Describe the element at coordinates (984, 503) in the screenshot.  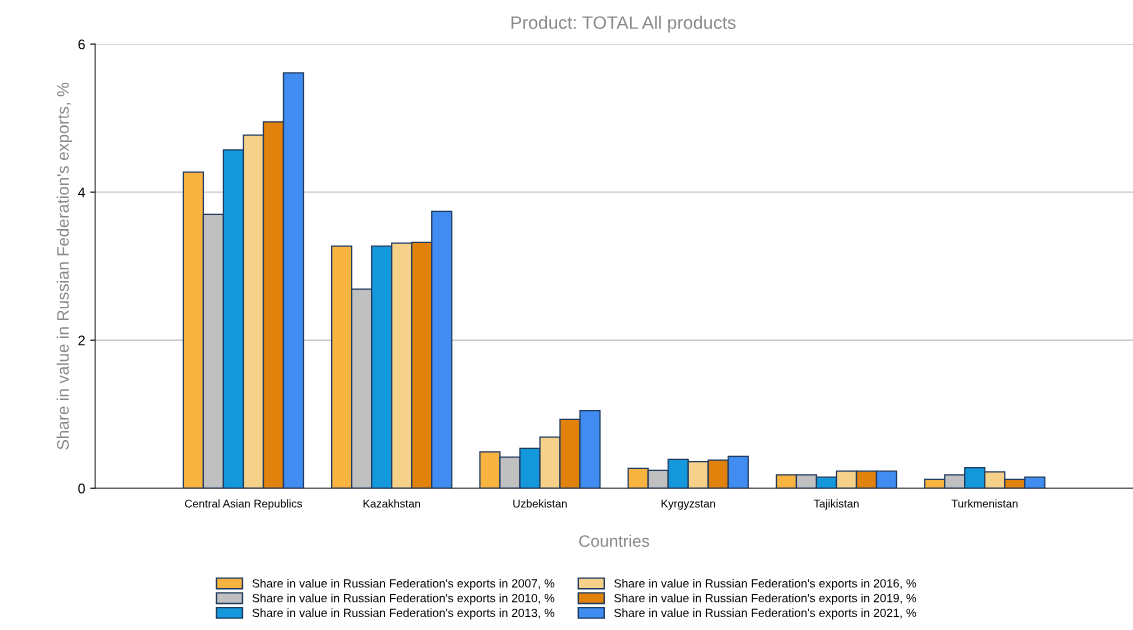
I see `x-tick-label: Turkmenistan` at that location.